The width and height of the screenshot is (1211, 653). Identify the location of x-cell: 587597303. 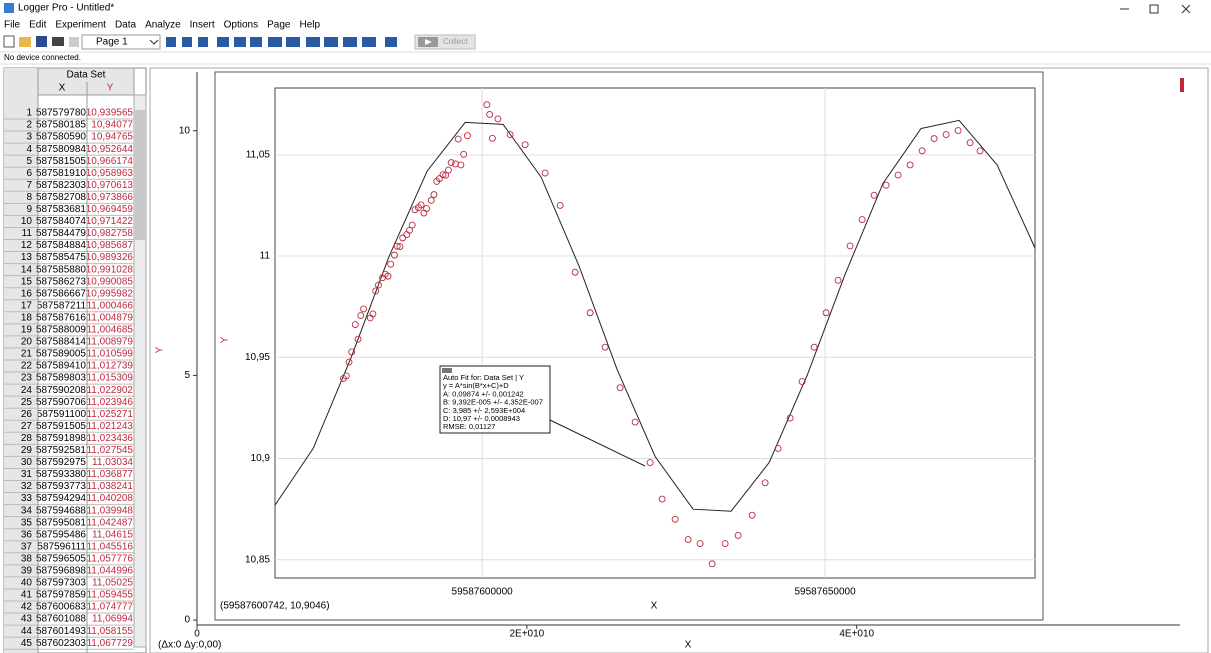
(61, 583).